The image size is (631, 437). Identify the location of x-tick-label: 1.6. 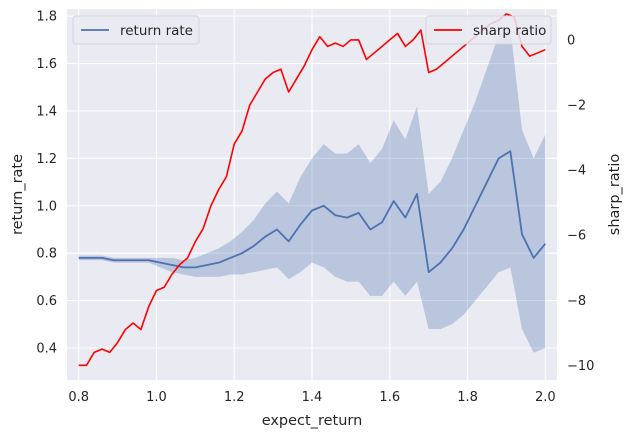
(389, 397).